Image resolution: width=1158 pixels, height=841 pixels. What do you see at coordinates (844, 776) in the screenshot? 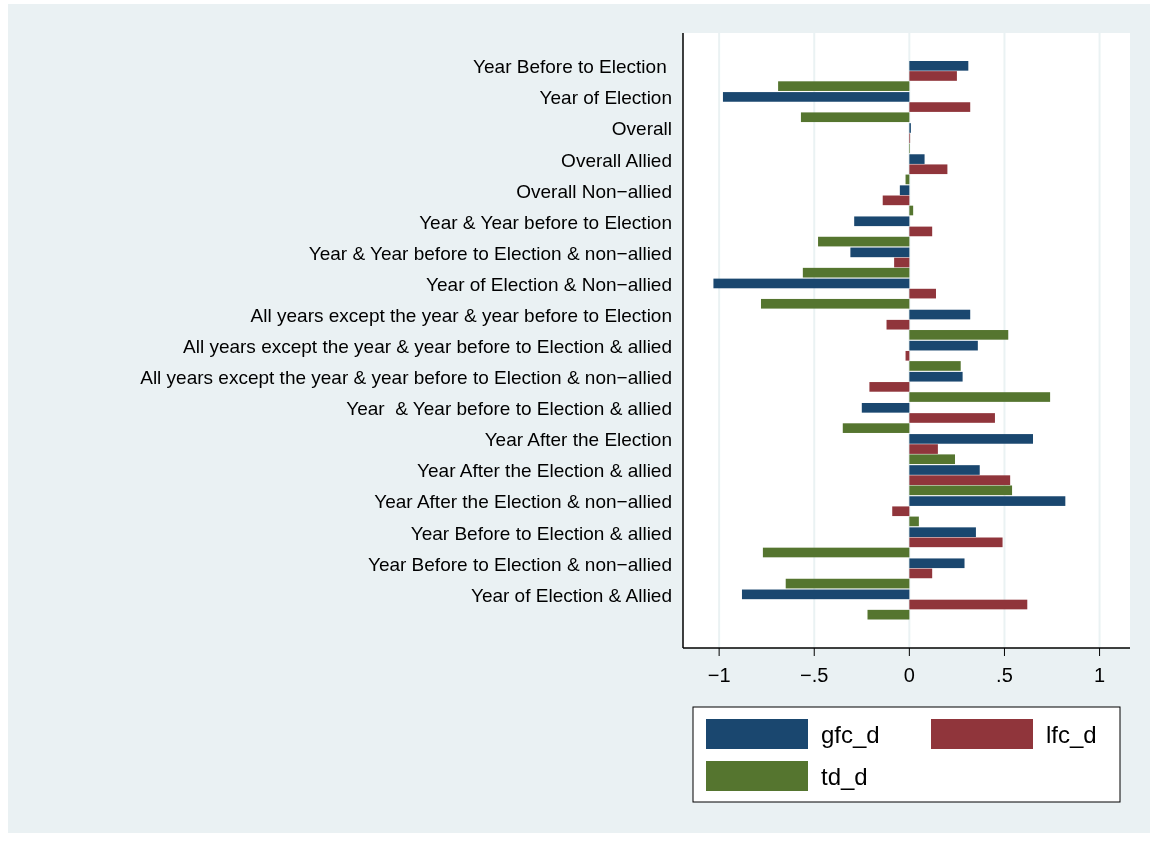
I see `legend-label: td_d` at bounding box center [844, 776].